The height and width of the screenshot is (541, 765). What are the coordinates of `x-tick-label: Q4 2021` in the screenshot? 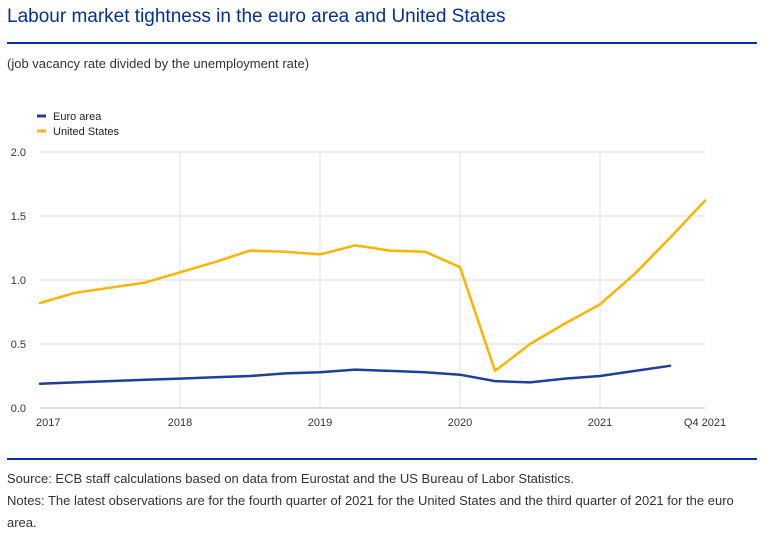 It's located at (705, 423).